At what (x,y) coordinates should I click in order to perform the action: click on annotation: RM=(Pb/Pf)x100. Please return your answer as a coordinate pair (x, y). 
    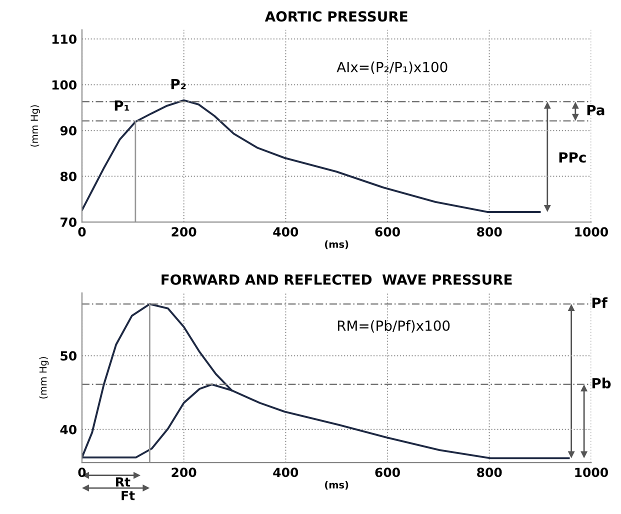
    Looking at the image, I should click on (394, 326).